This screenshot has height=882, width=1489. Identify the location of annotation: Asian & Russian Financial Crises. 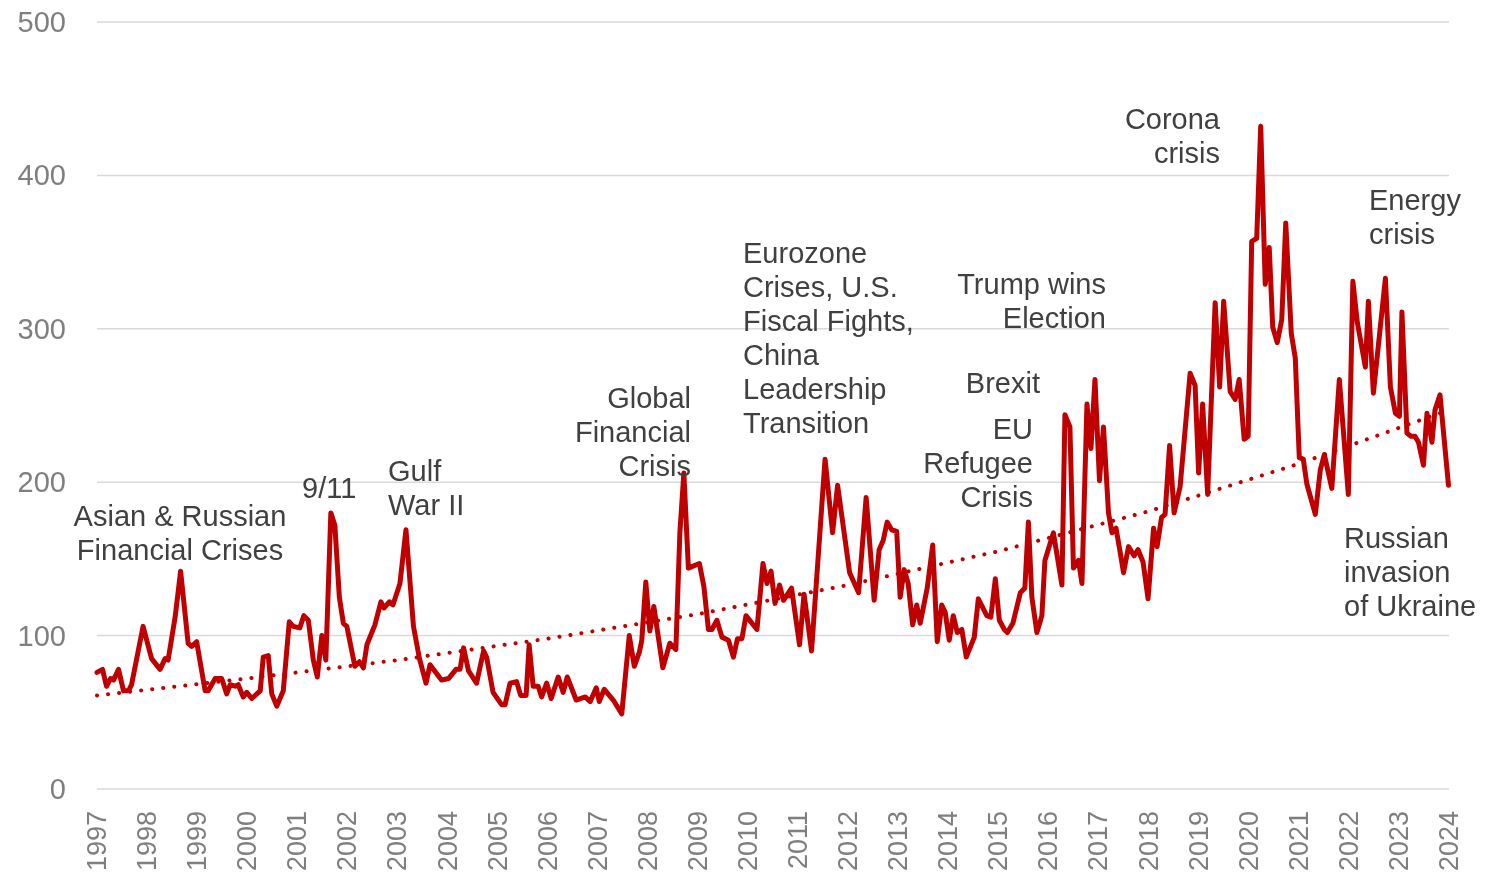
(180, 533).